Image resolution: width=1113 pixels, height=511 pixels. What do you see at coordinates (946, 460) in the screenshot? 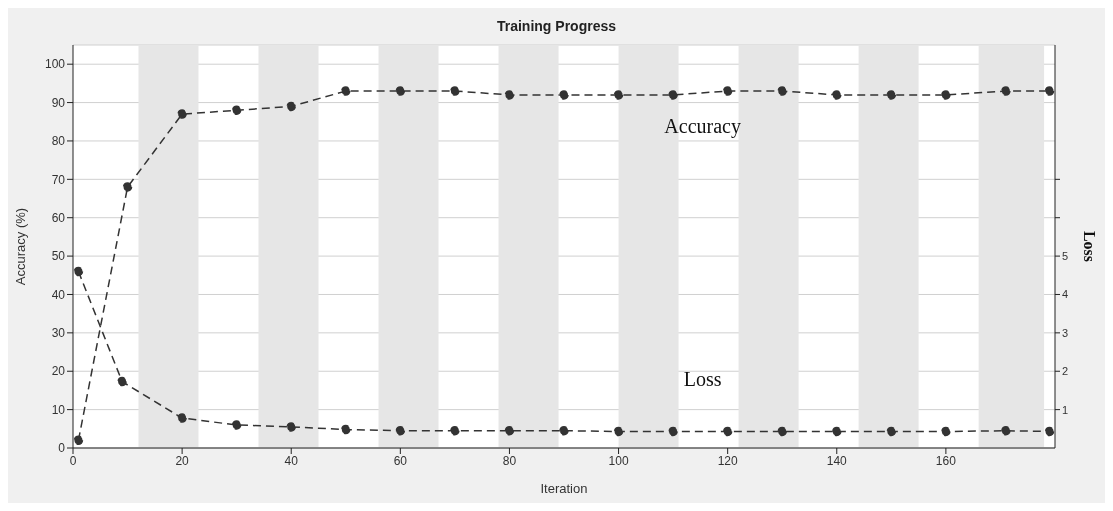
I see `x-tick-label: 160` at bounding box center [946, 460].